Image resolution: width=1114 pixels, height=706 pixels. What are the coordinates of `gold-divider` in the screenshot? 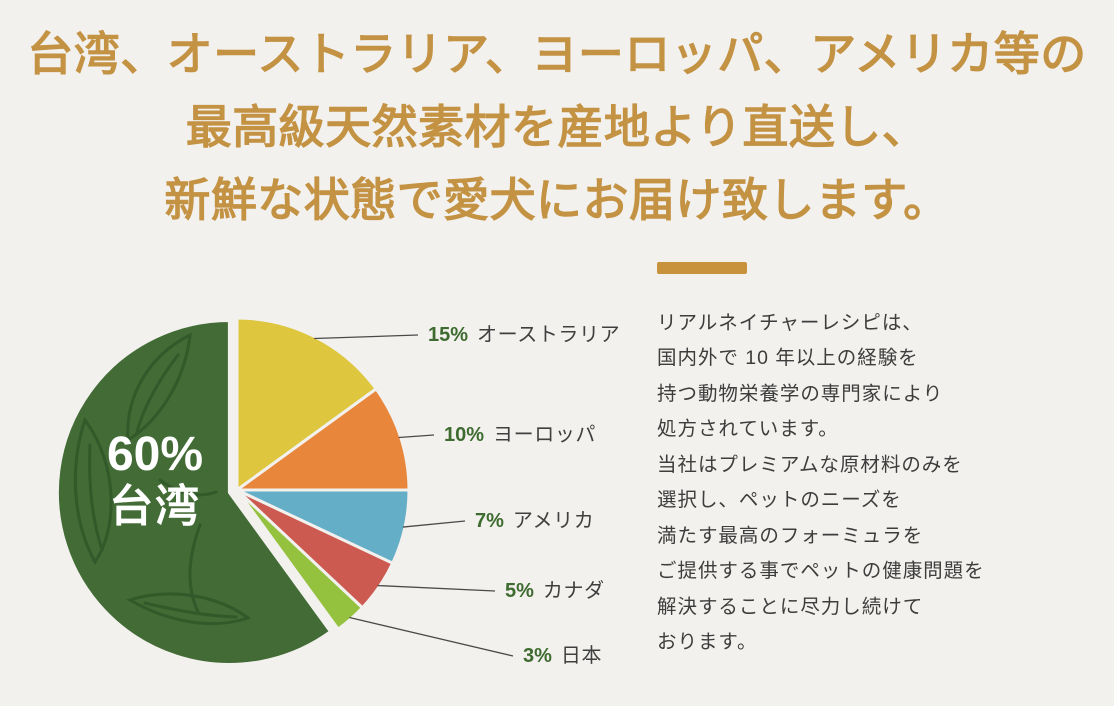 It's located at (702, 268).